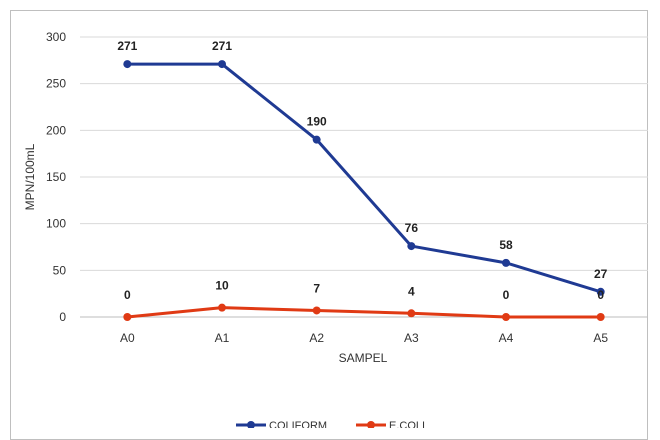  Describe the element at coordinates (56, 224) in the screenshot. I see `y-tick-label: 100` at that location.